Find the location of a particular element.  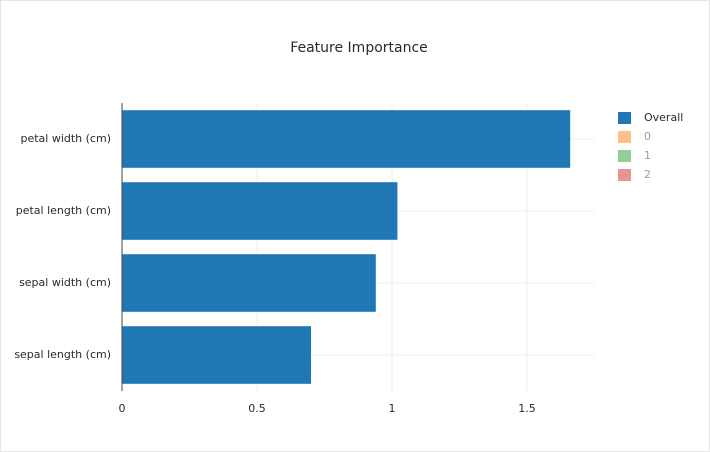

legend-label: Overall is located at coordinates (663, 117).